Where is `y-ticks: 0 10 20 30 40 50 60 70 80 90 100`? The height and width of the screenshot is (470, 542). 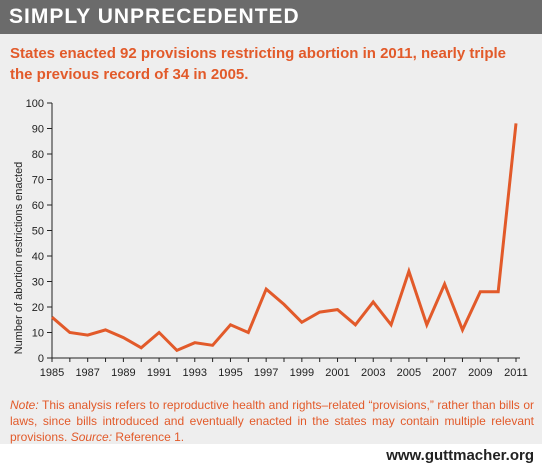
y-ticks: 0 10 20 30 40 50 60 70 80 90 100 is located at coordinates (39, 231).